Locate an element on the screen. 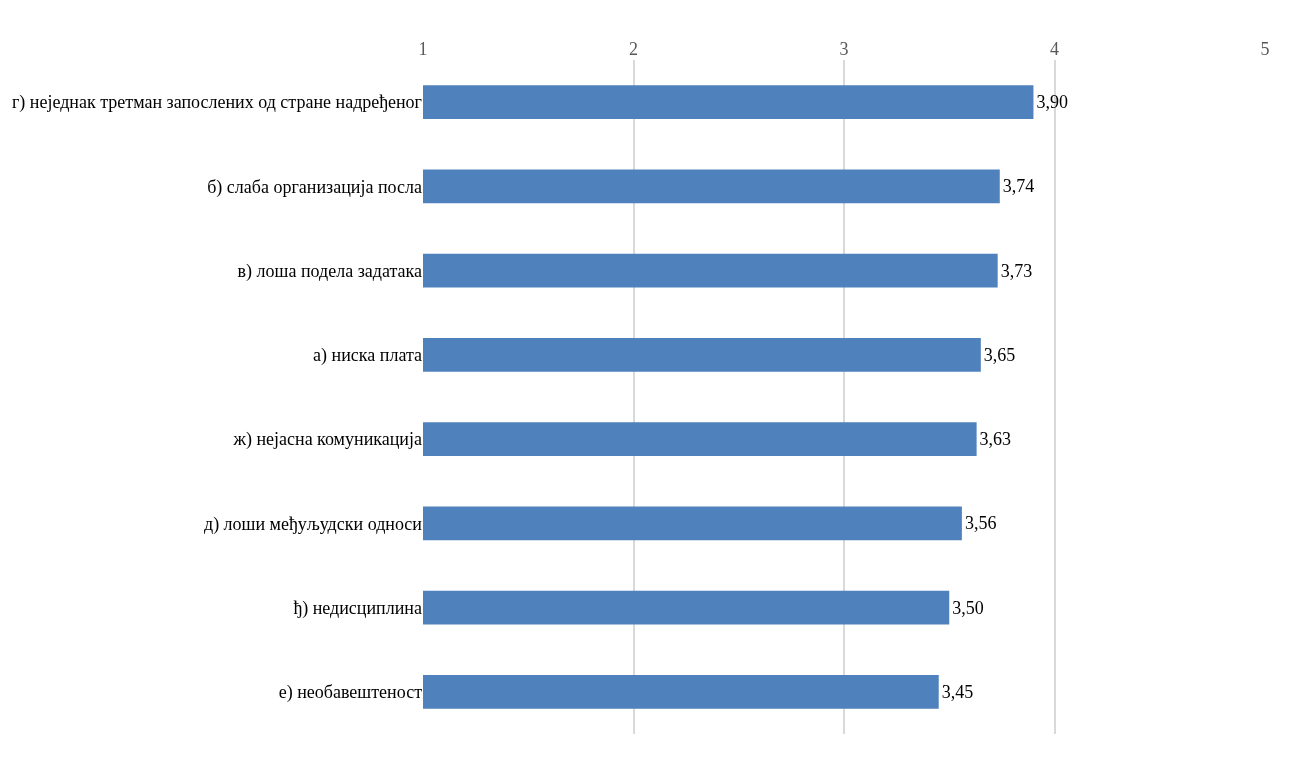 The width and height of the screenshot is (1295, 774). x-tick-label: 4 is located at coordinates (1054, 49).